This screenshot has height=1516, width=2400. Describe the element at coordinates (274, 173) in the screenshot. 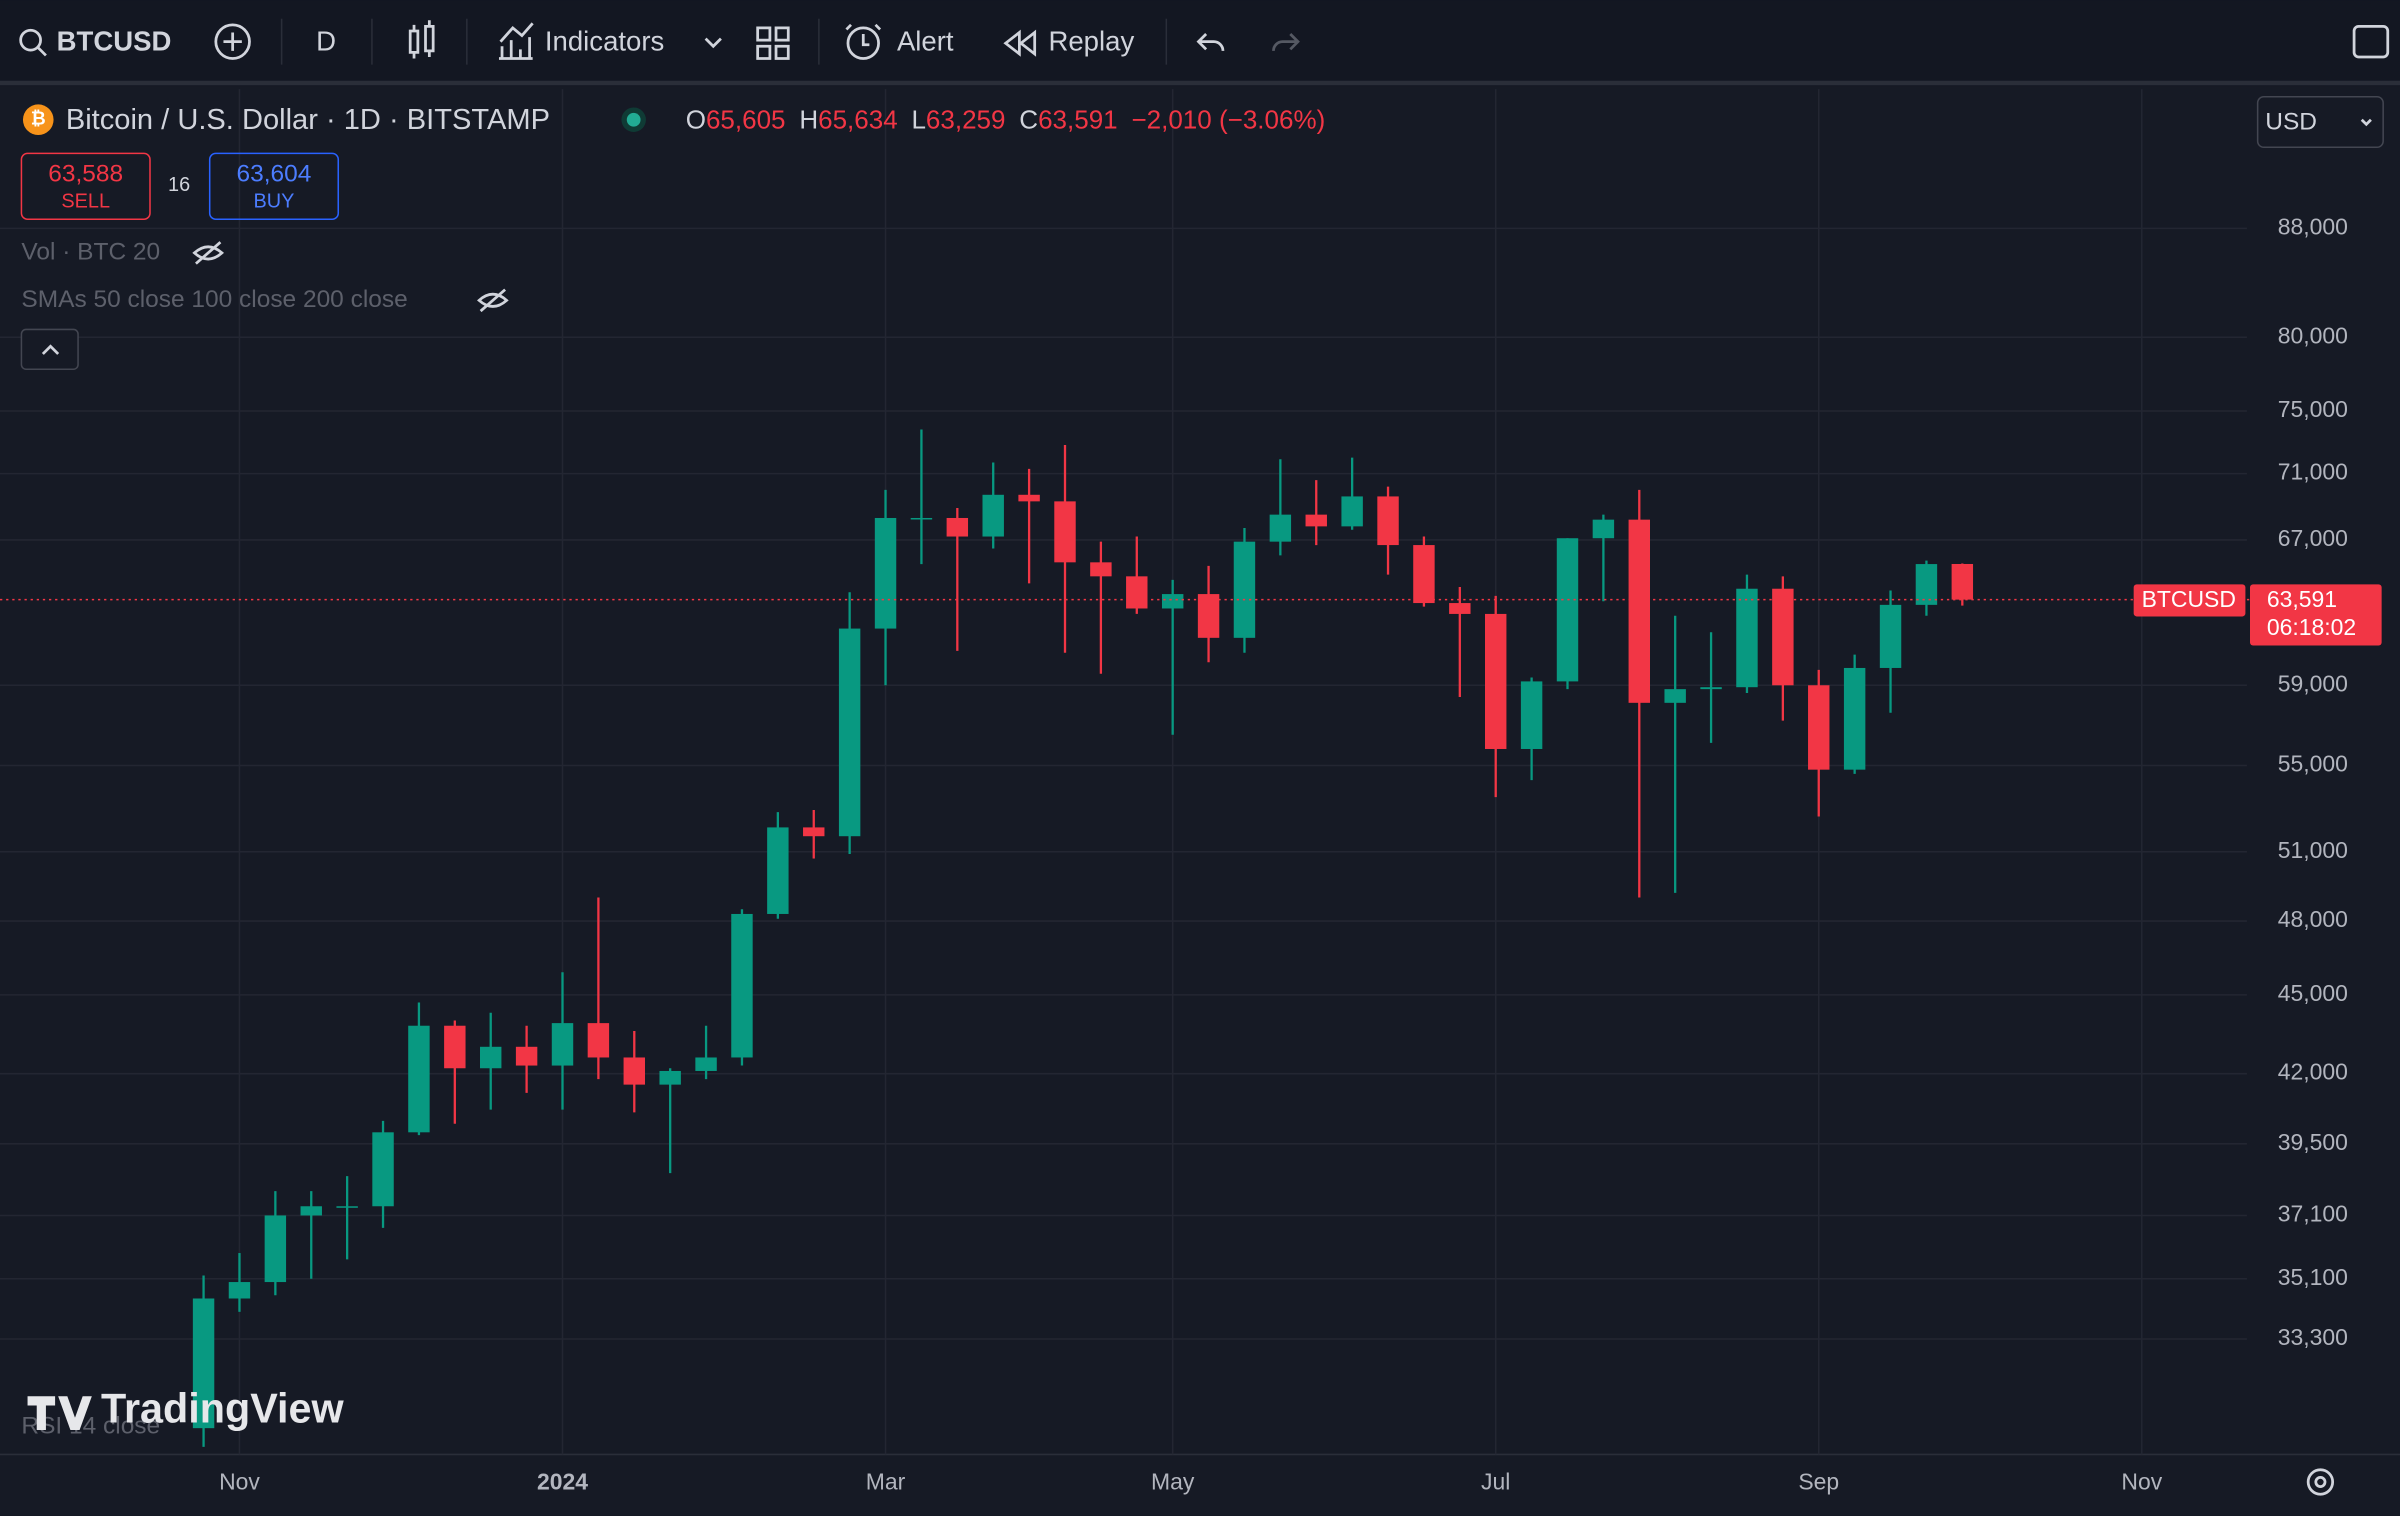

I see `buy-price: 63,604` at that location.